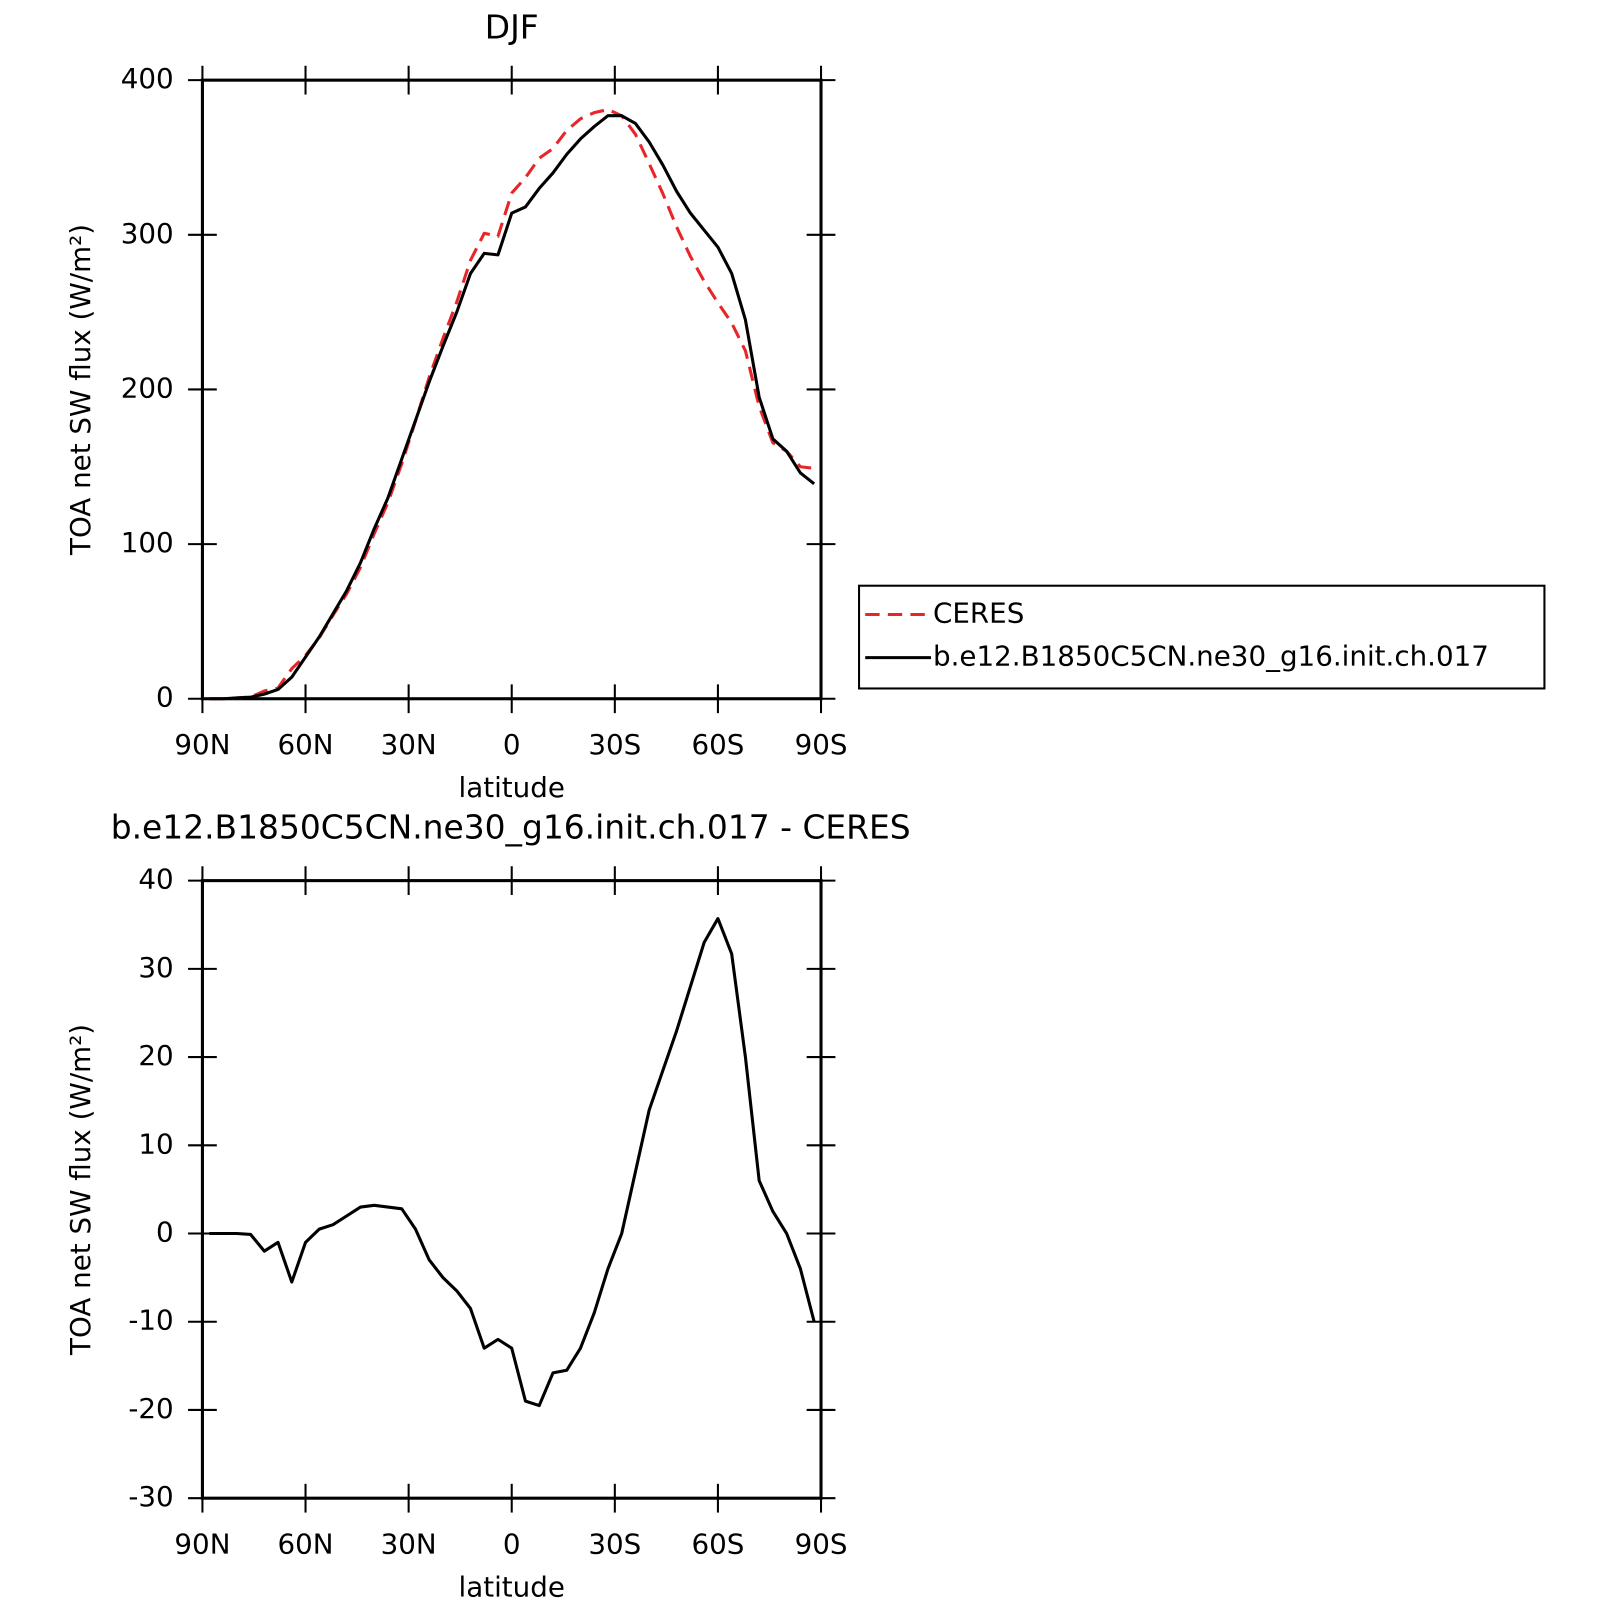 This screenshot has width=1603, height=1607. Describe the element at coordinates (1202, 637) in the screenshot. I see `legend-box` at that location.